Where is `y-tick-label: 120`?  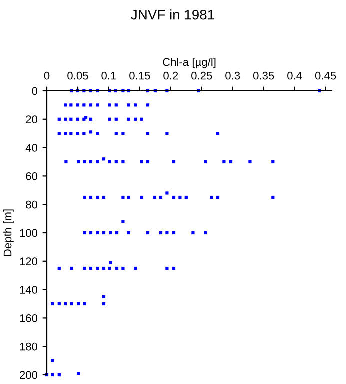 y-tick-label: 120 is located at coordinates (29, 262).